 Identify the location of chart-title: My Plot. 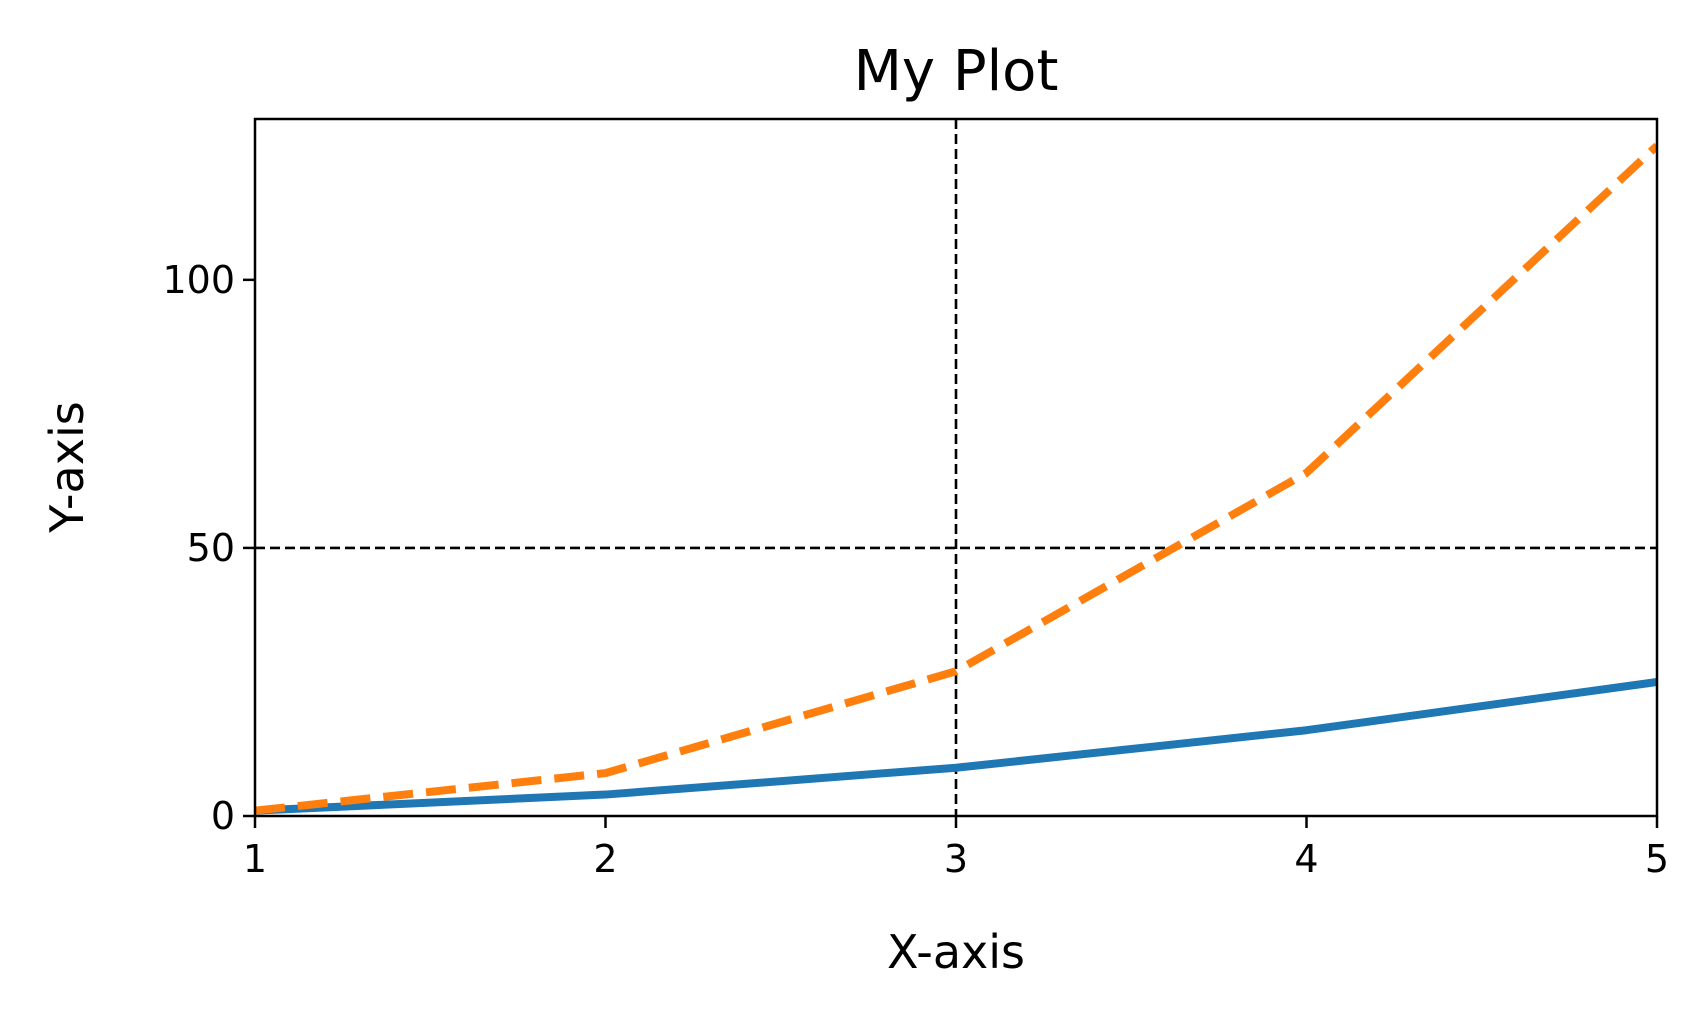
(956, 71).